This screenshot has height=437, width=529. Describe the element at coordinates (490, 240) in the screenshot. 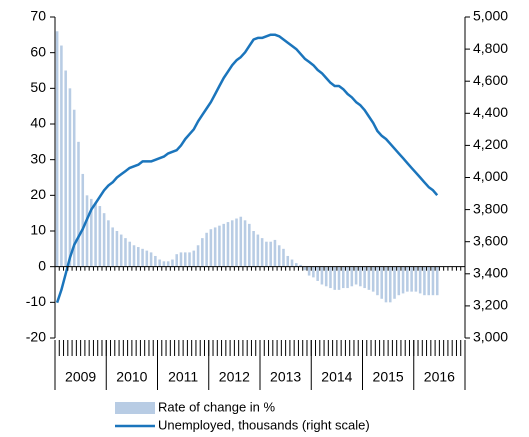

I see `y2-tick-label: 3,600` at that location.